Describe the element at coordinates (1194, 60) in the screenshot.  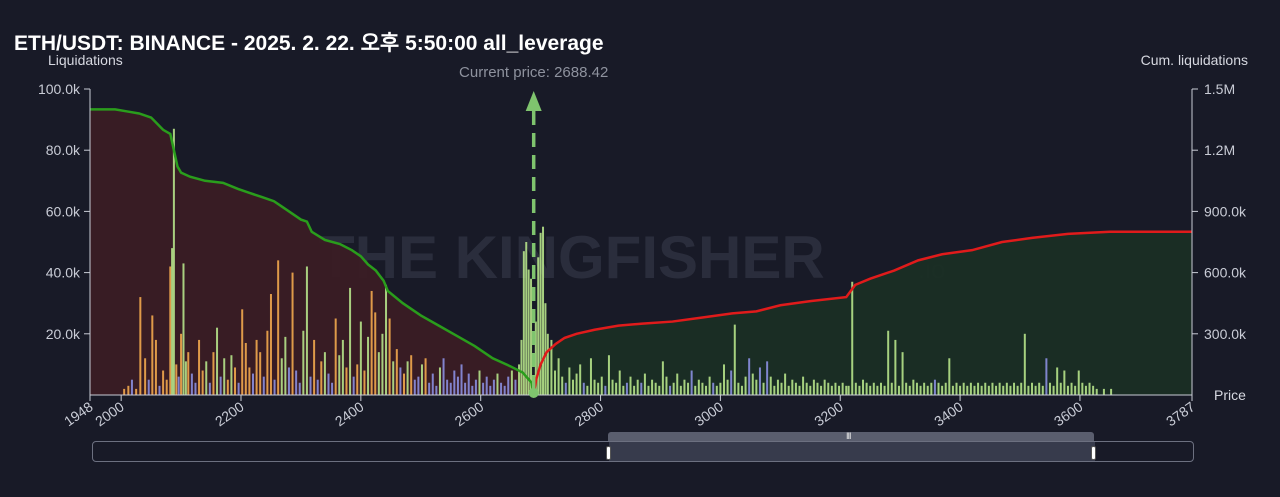
I see `right-axis-title: Cum. liquidations` at that location.